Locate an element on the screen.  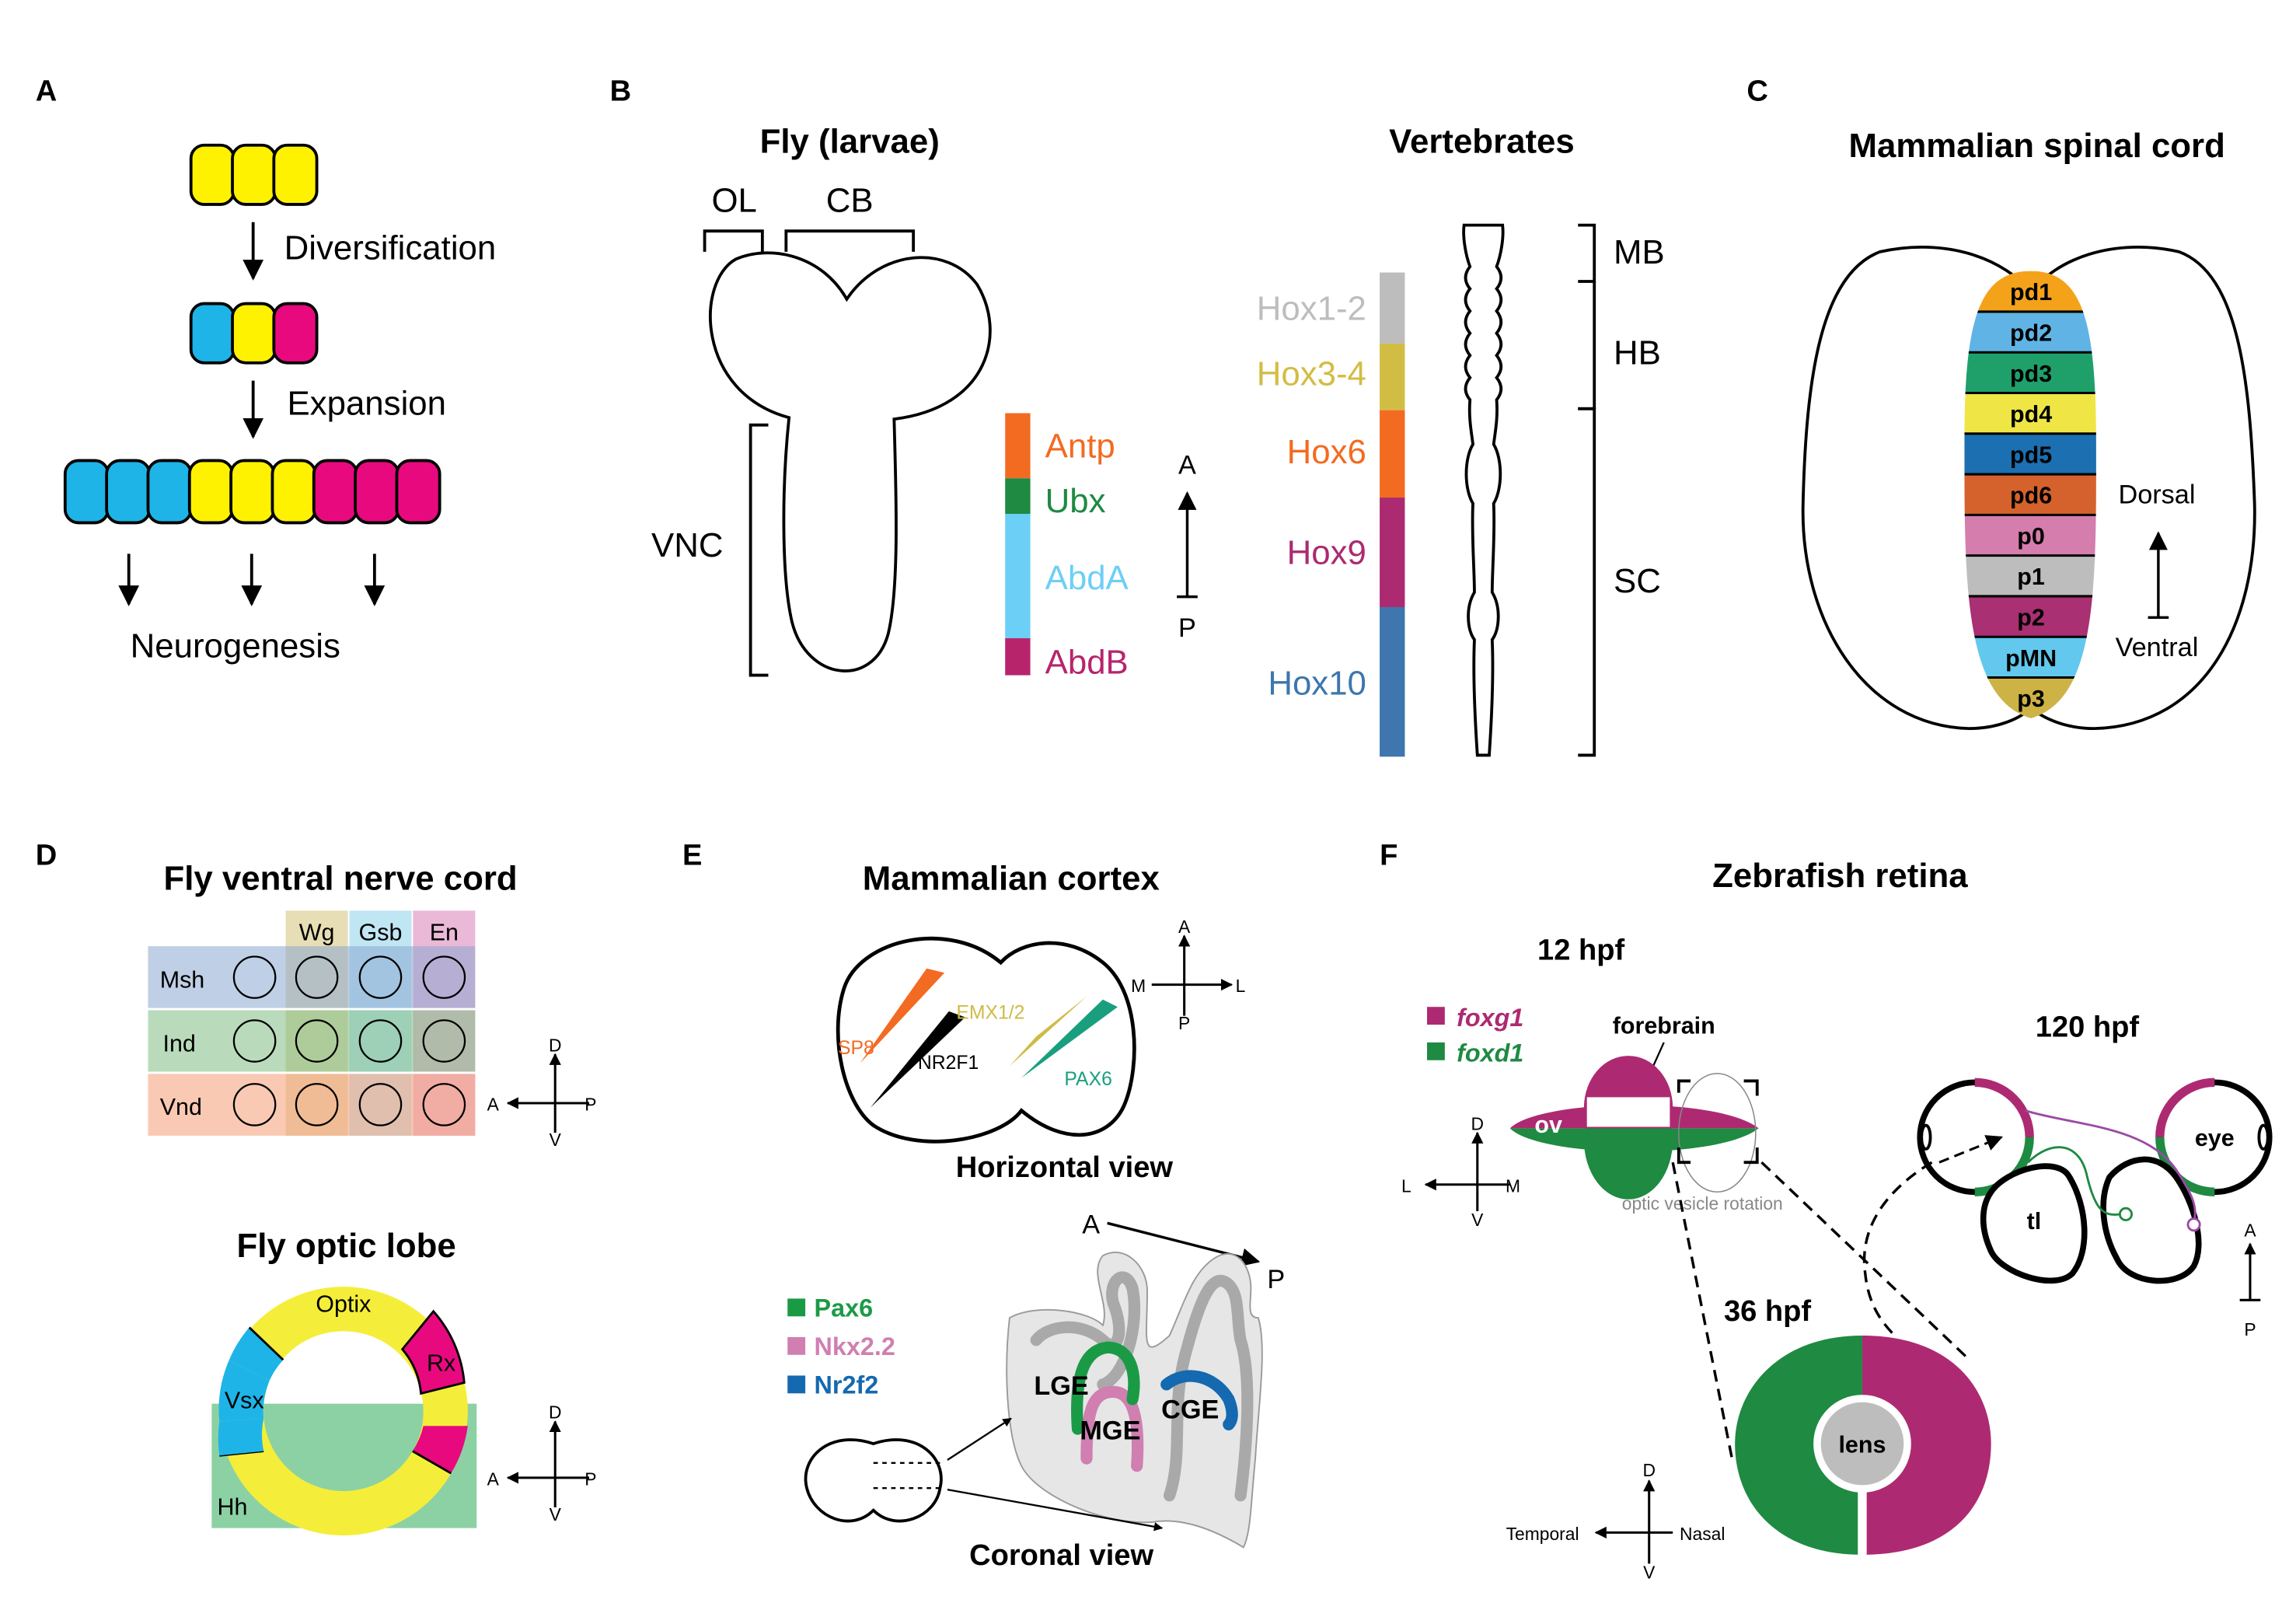
rotation-ellipse is located at coordinates (1717, 1133).